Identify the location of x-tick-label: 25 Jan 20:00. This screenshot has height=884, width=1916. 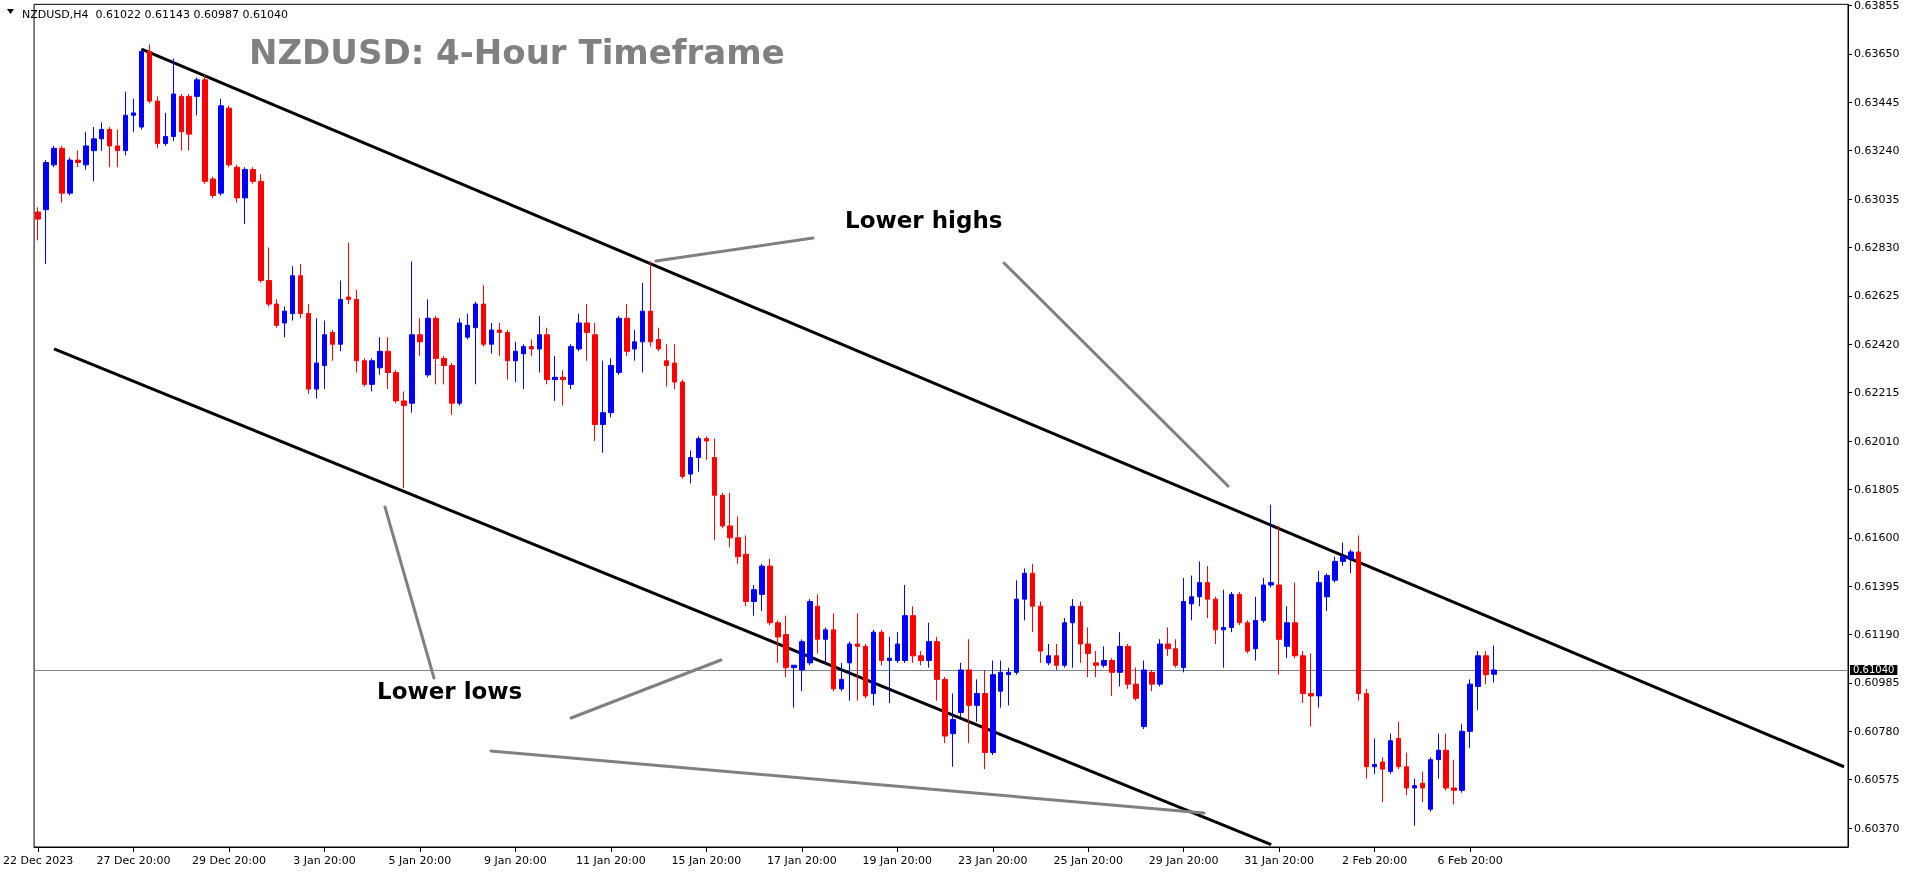
(1088, 860).